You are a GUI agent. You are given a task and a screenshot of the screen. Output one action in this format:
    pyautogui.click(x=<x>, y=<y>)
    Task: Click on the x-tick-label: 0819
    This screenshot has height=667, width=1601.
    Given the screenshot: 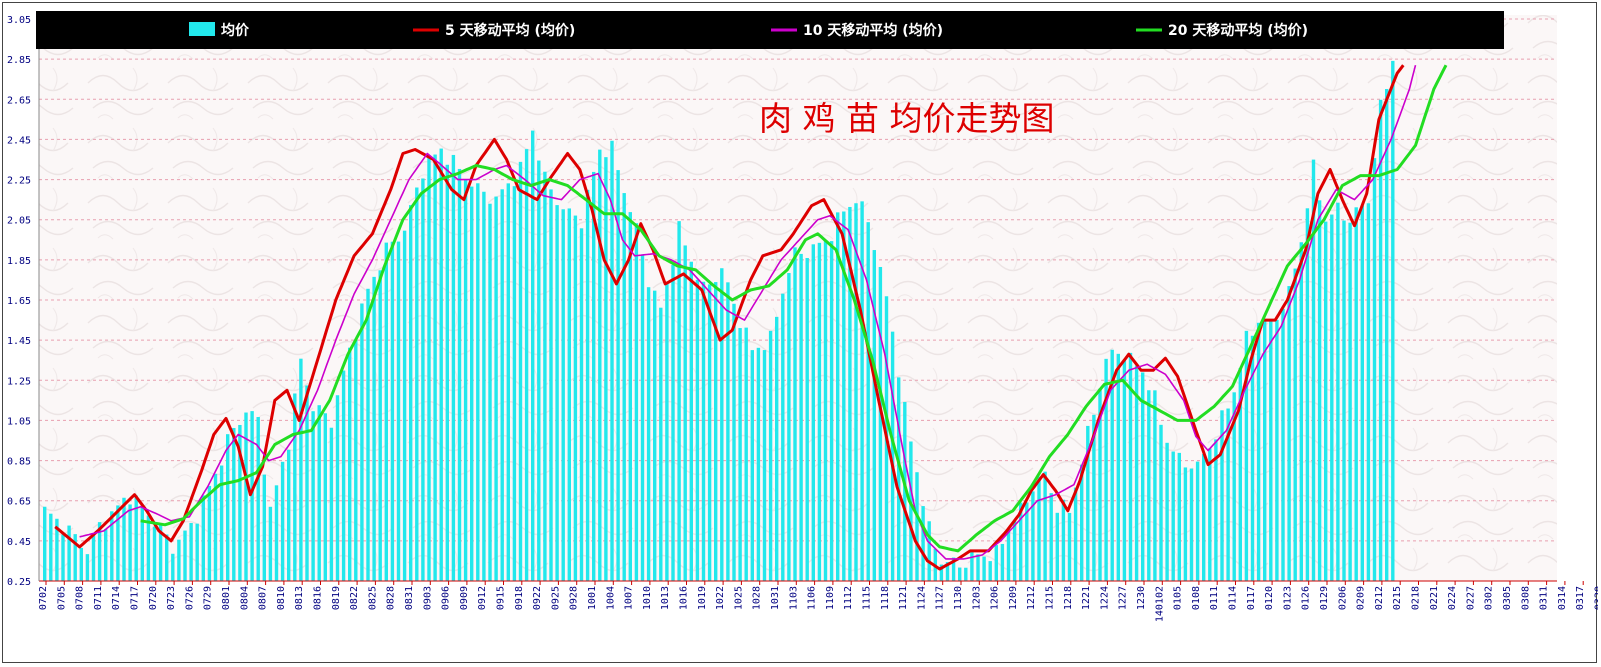 What is the action you would take?
    pyautogui.click(x=336, y=598)
    